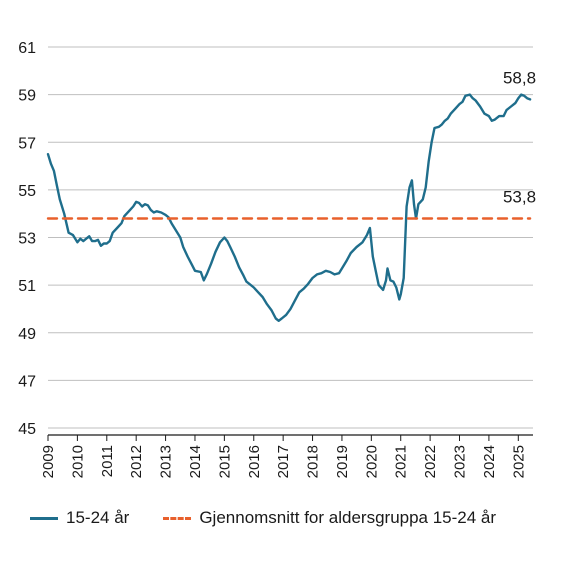 The image size is (575, 568). What do you see at coordinates (195, 461) in the screenshot?
I see `x-tick-label-2014: 2014` at bounding box center [195, 461].